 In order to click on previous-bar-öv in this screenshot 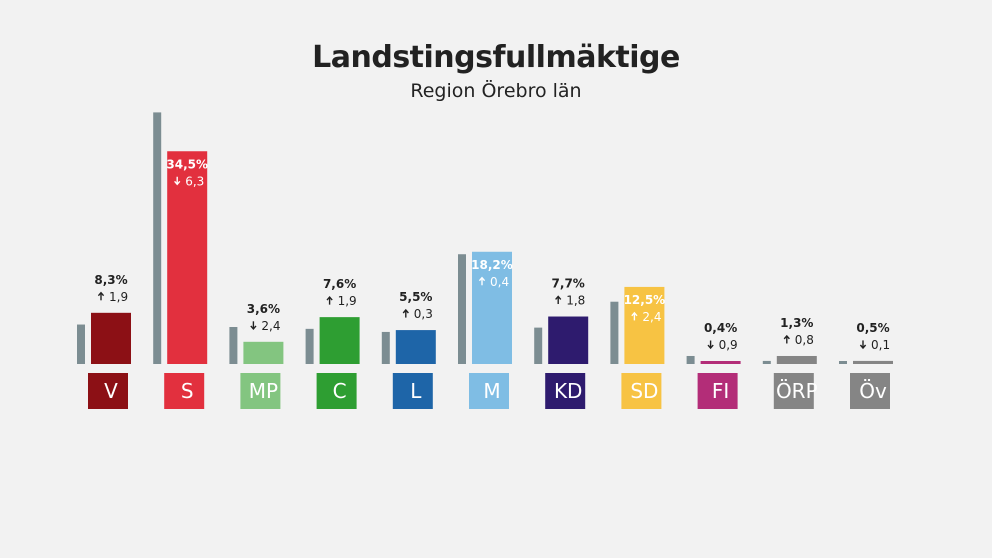, I will do `click(843, 362)`.